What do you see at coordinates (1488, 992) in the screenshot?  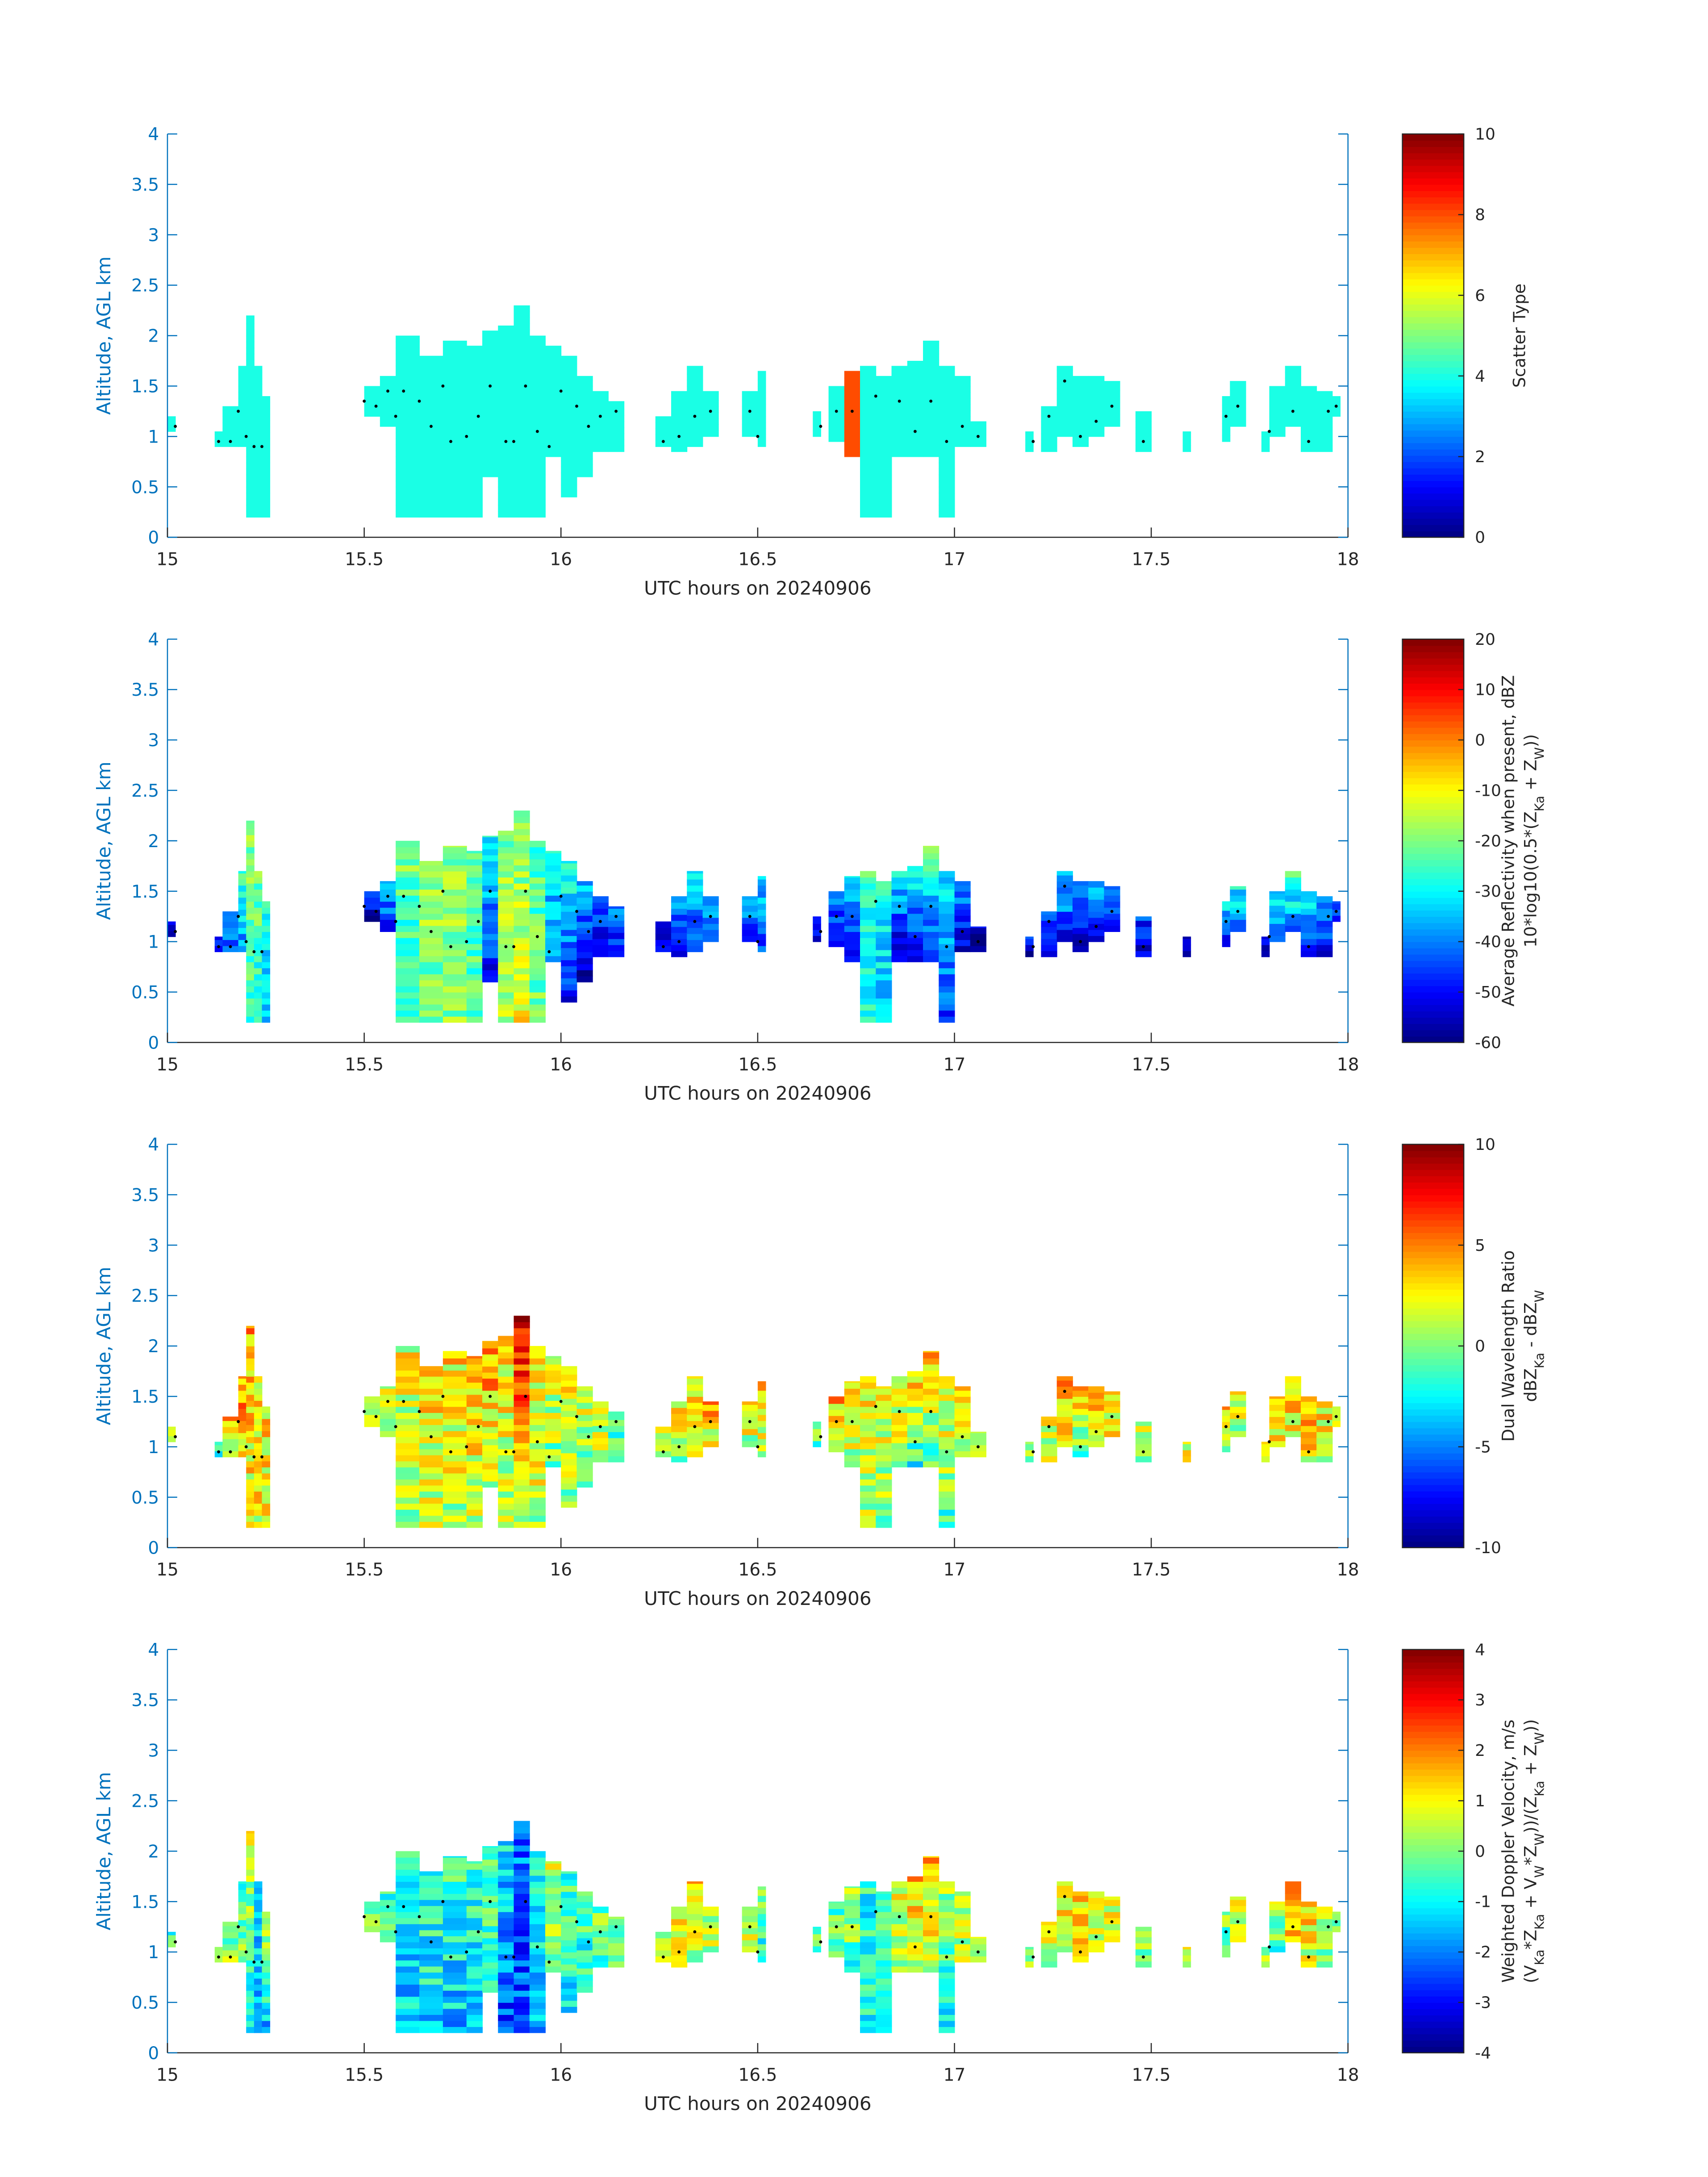 I see `colorbar-tick-label: -50` at bounding box center [1488, 992].